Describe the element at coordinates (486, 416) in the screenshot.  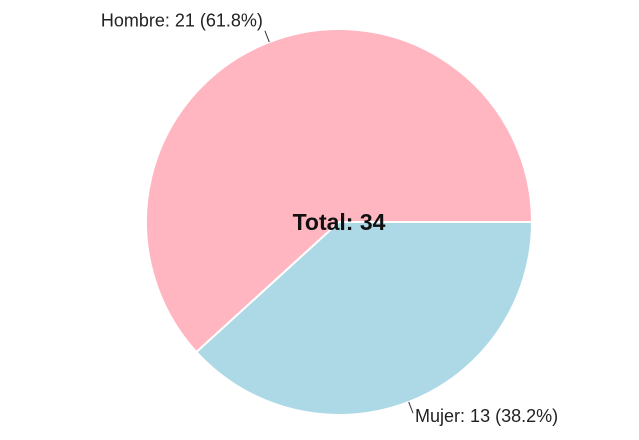
I see `slice-label: Mujer: 13 (38.2%)` at that location.